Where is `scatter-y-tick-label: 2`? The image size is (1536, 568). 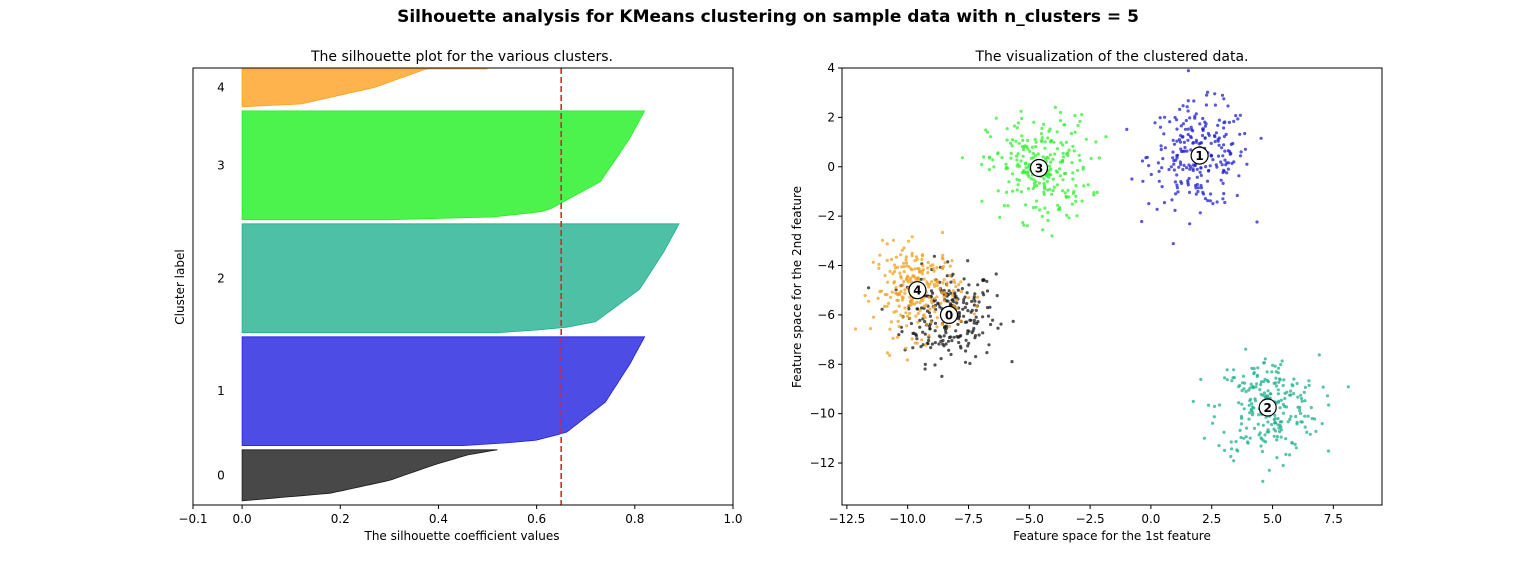
scatter-y-tick-label: 2 is located at coordinates (831, 117).